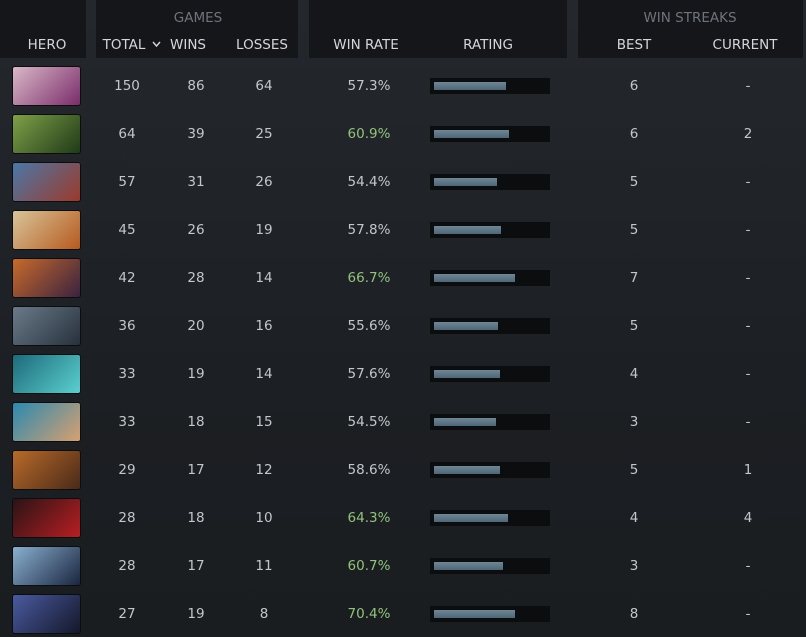 This screenshot has width=806, height=637. I want to click on cell: 2, so click(748, 134).